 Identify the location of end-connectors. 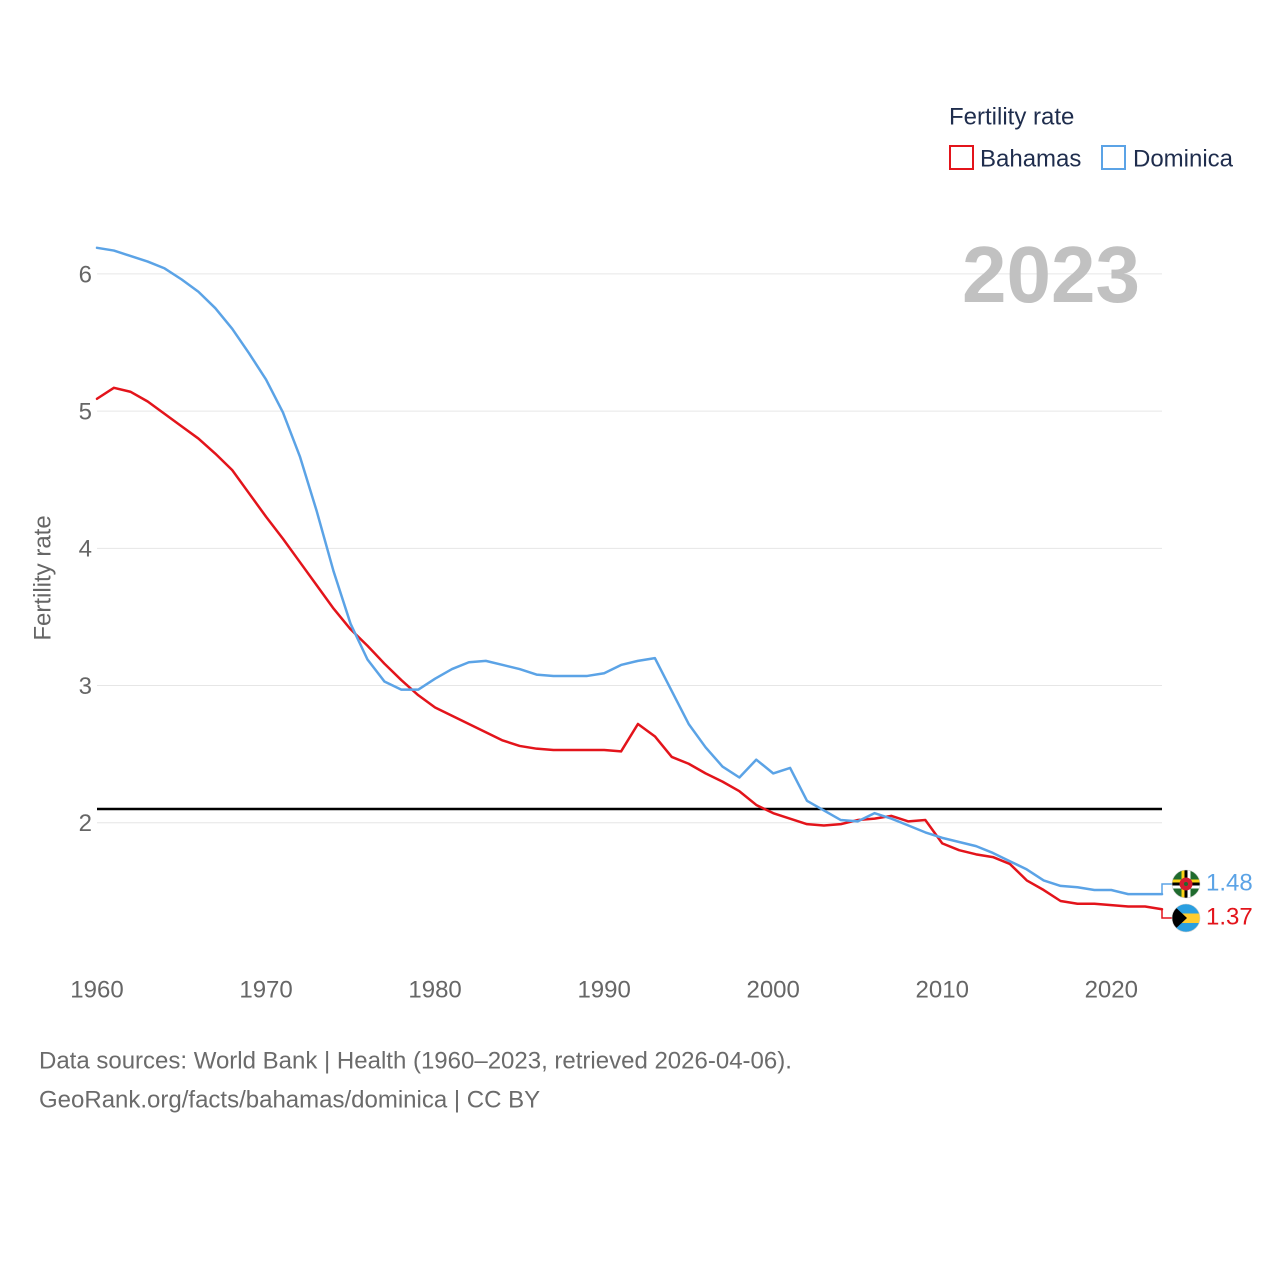
(1166, 901).